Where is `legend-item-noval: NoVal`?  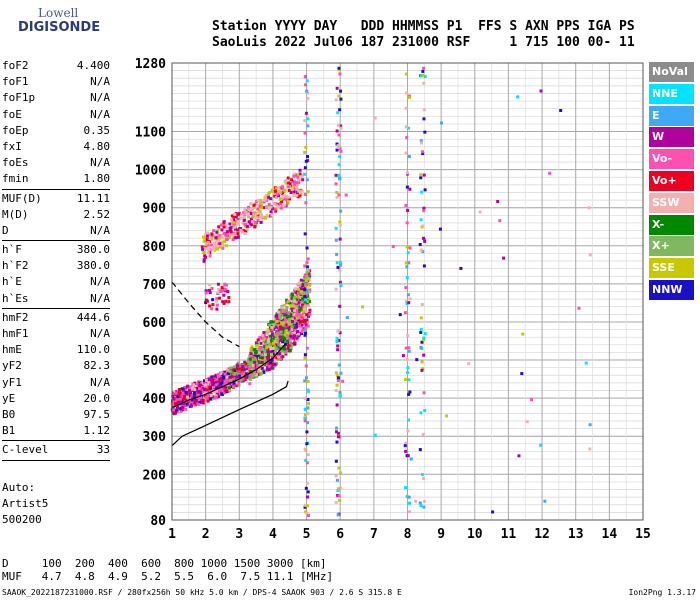 legend-item-noval: NoVal is located at coordinates (671, 72).